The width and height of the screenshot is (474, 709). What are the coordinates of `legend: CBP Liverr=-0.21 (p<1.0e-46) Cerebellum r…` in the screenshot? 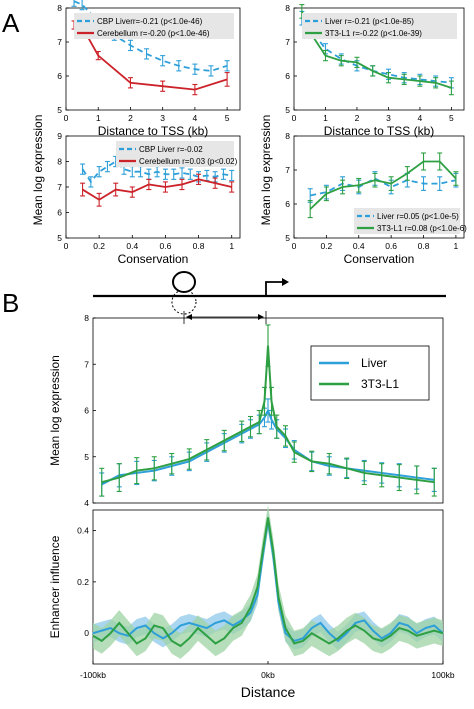 It's located at (154, 26).